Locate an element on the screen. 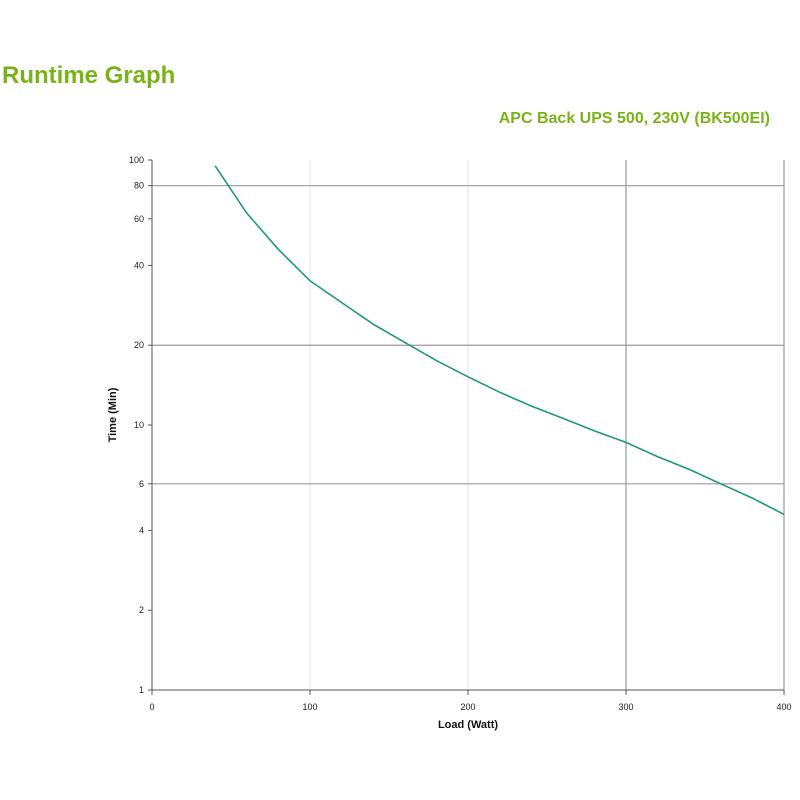 This screenshot has width=800, height=800. y-tick-label: 100 is located at coordinates (136, 160).